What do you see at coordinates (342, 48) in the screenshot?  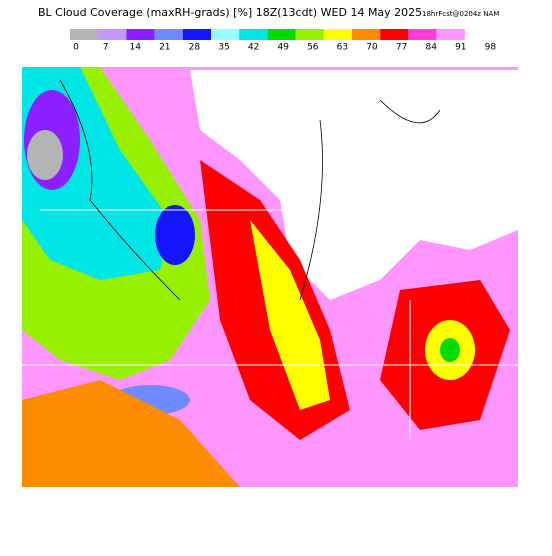 I see `legend-label: 63` at bounding box center [342, 48].